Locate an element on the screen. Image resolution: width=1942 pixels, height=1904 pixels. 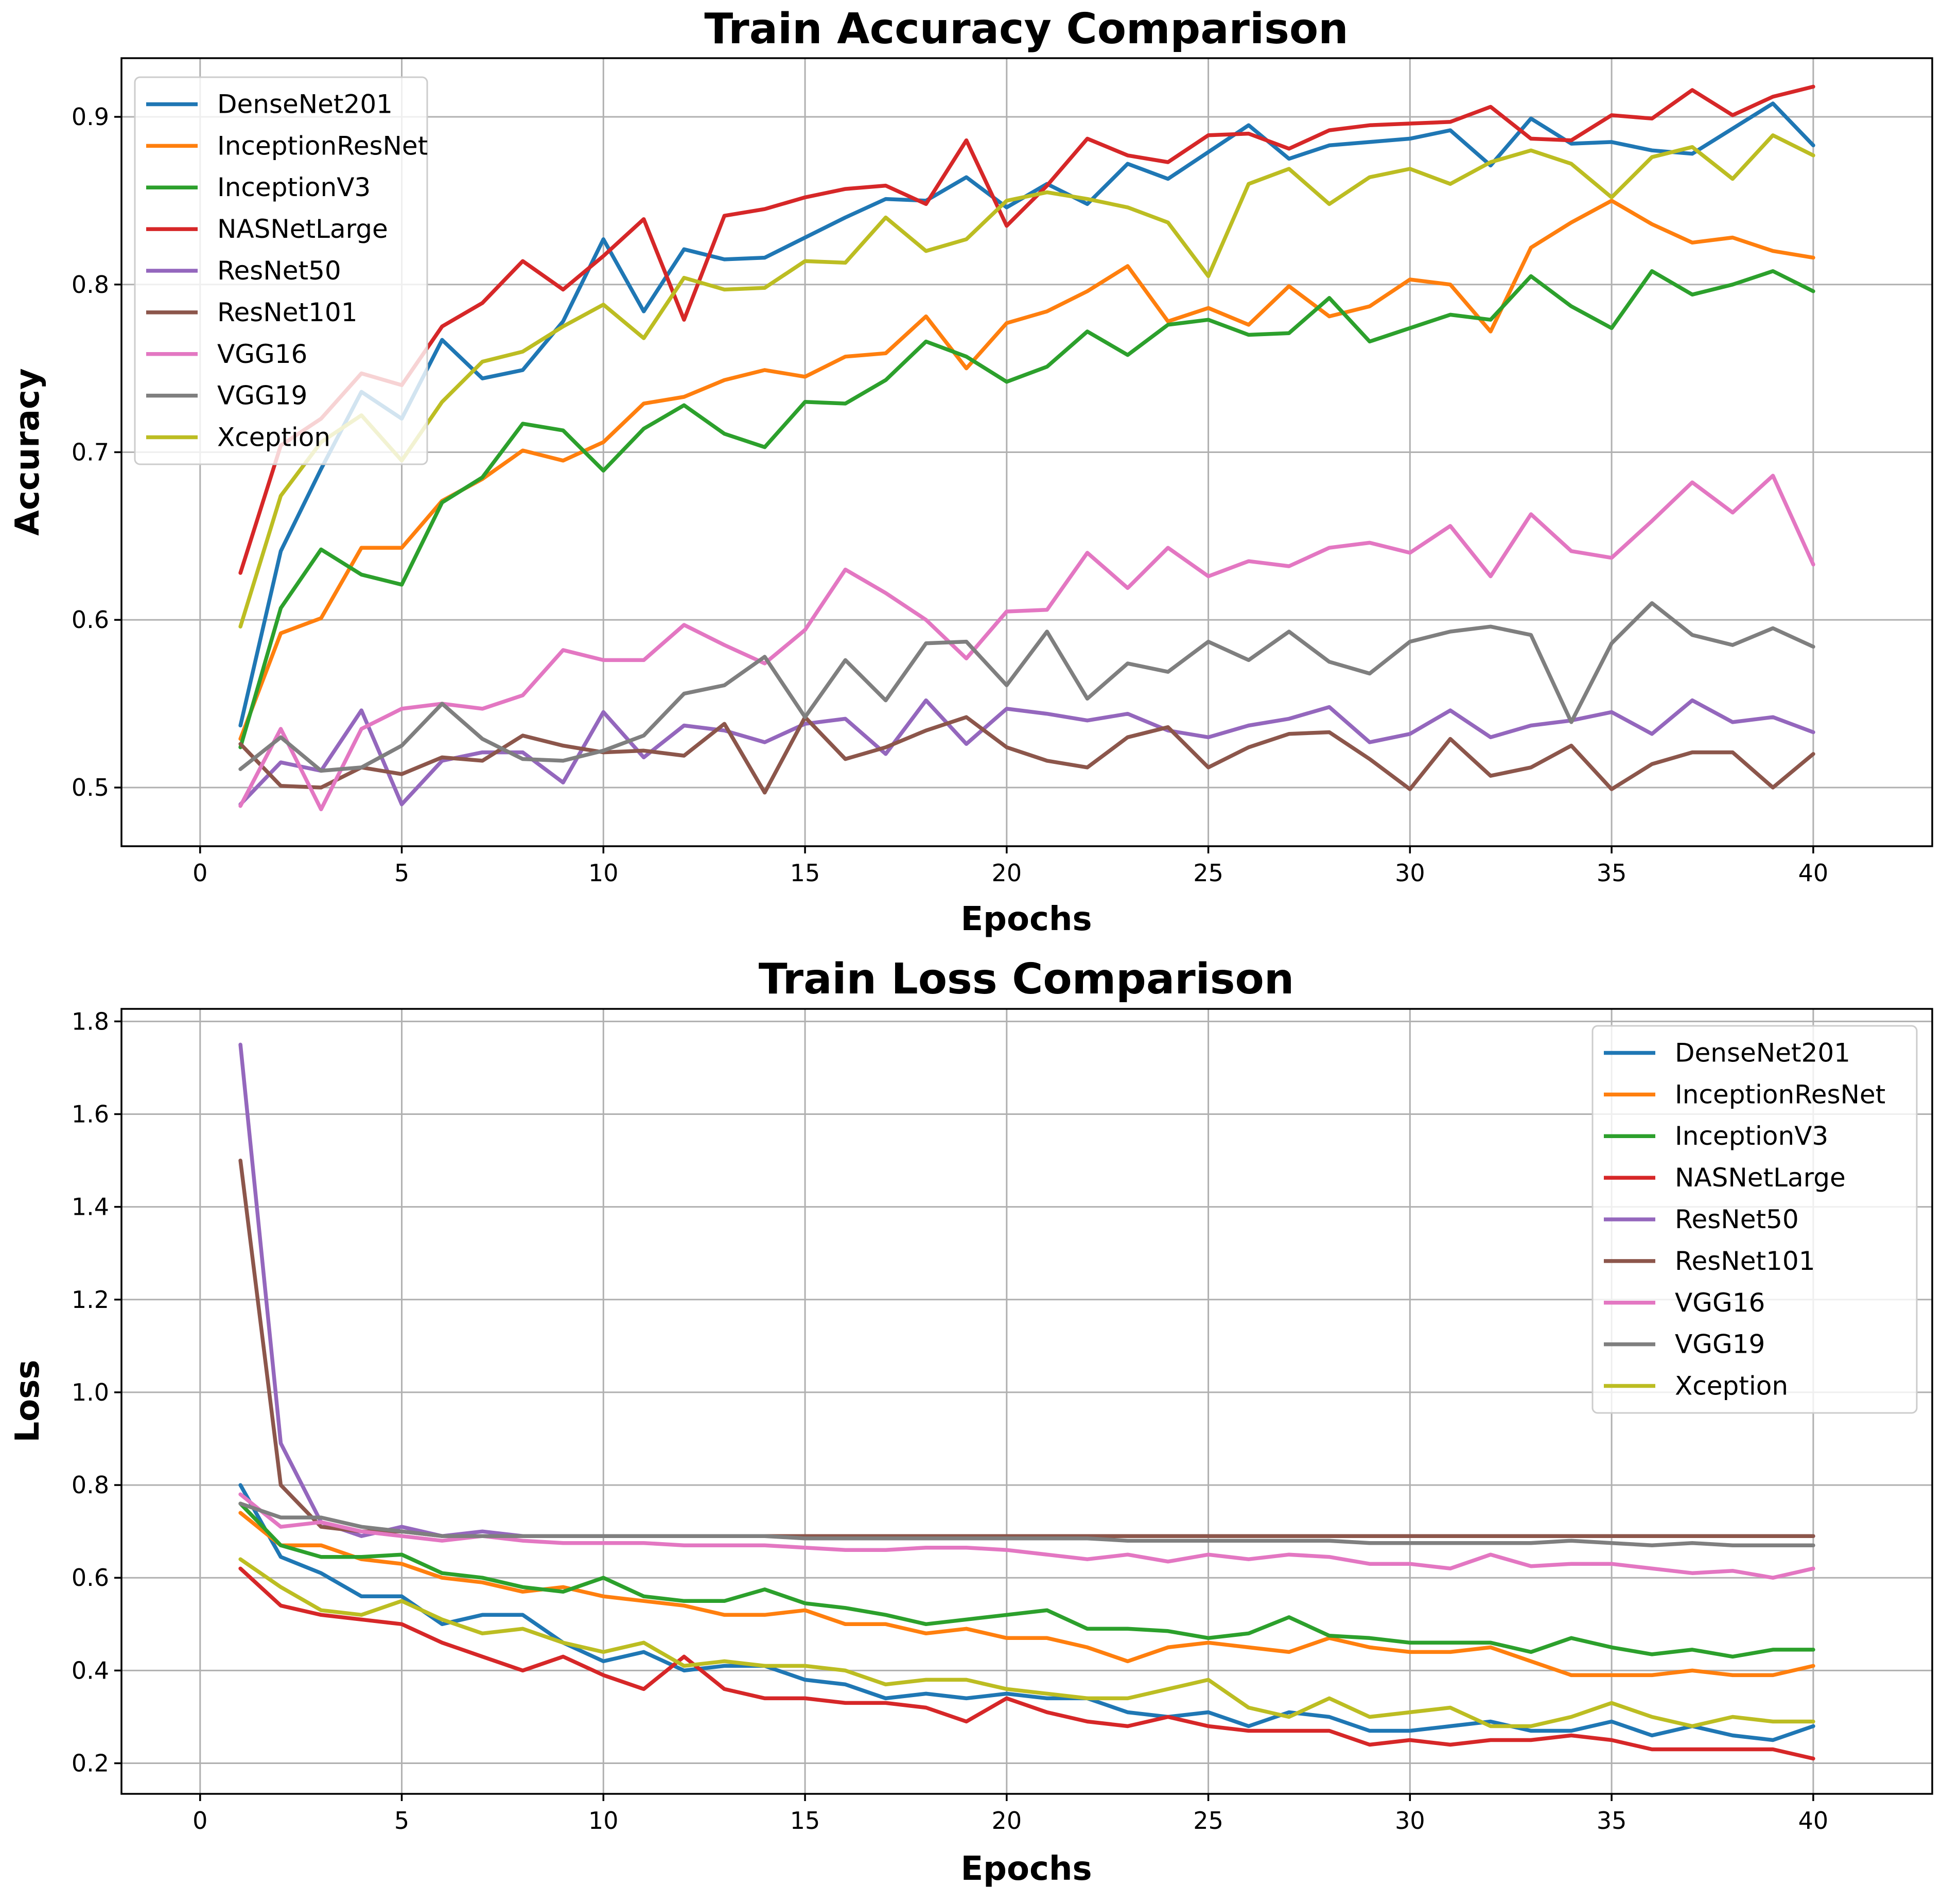
accuracy-x-tick-label: 10 is located at coordinates (604, 873).